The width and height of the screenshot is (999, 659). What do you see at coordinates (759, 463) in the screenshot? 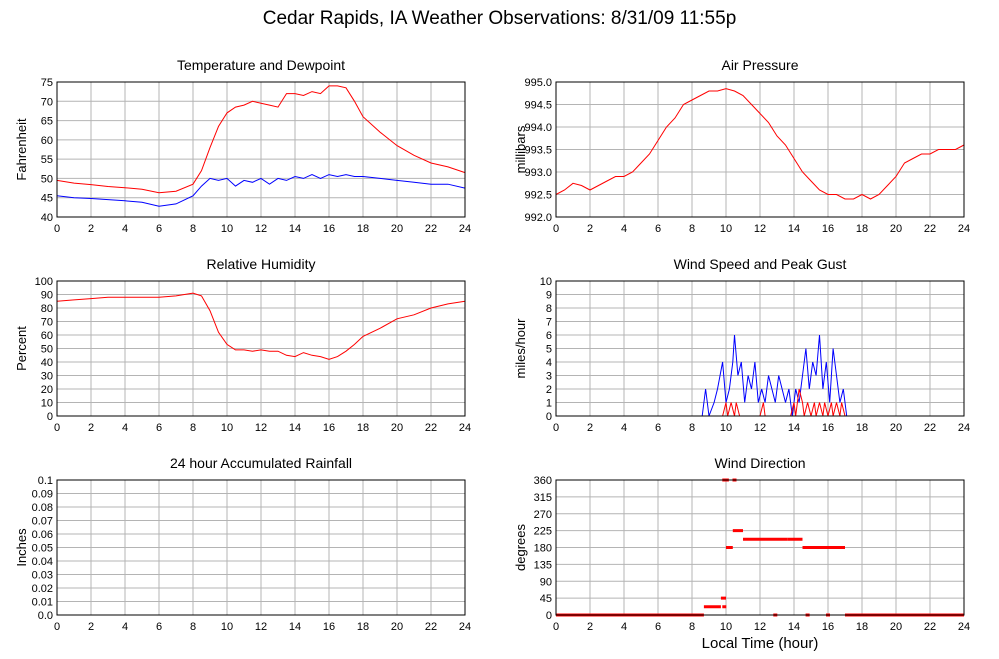
I see `dir-title: Wind Direction` at bounding box center [759, 463].